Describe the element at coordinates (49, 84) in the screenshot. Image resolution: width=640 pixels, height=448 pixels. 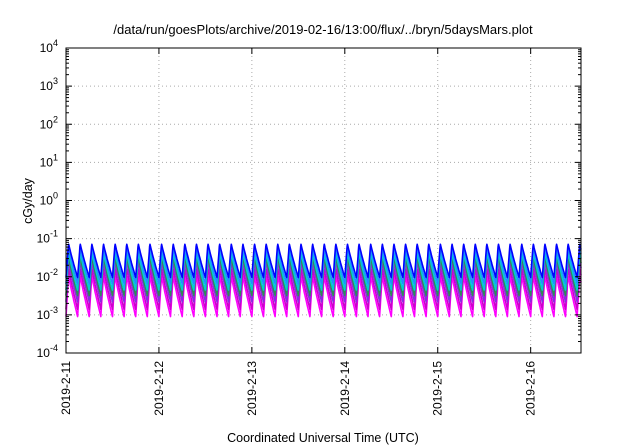
I see `y-tick-label: 10³` at that location.